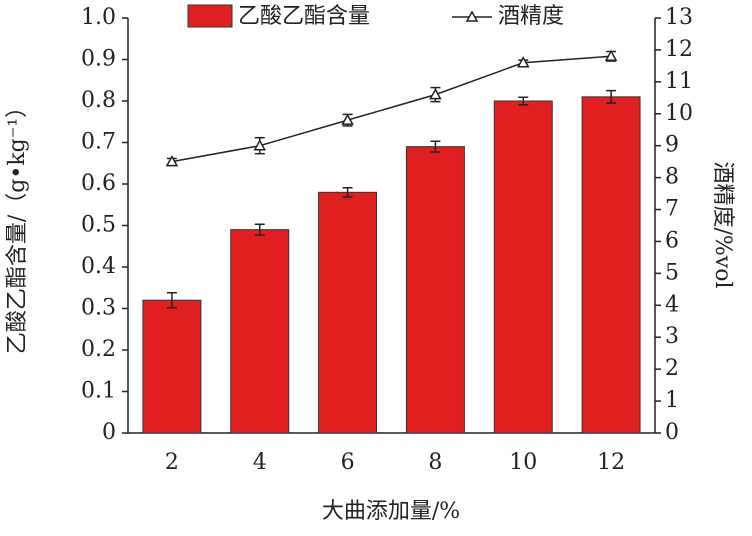  What do you see at coordinates (679, 81) in the screenshot?
I see `y2-tick-label: 11` at bounding box center [679, 81].